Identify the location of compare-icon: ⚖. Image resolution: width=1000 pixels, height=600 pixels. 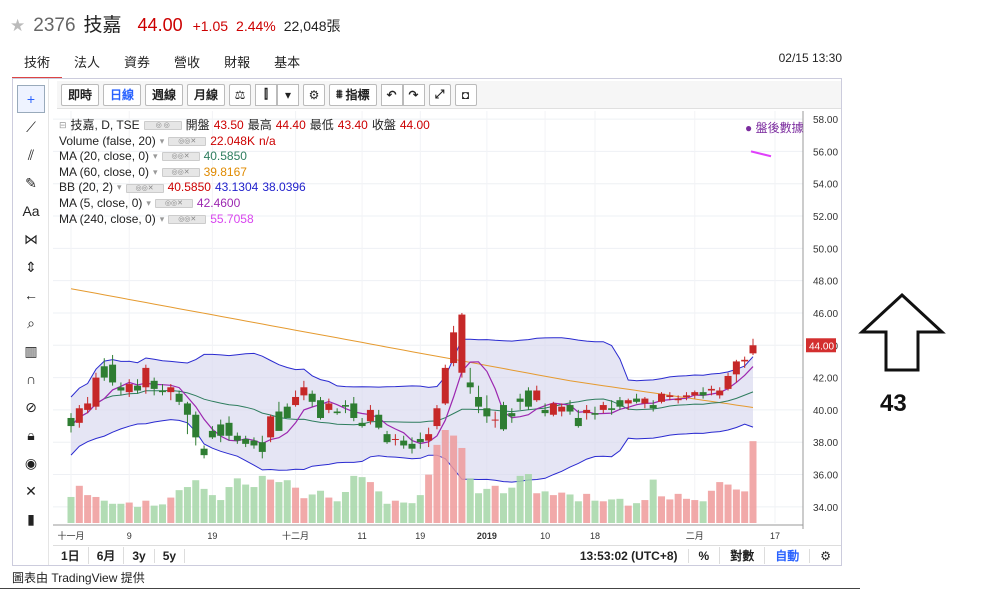
(240, 94).